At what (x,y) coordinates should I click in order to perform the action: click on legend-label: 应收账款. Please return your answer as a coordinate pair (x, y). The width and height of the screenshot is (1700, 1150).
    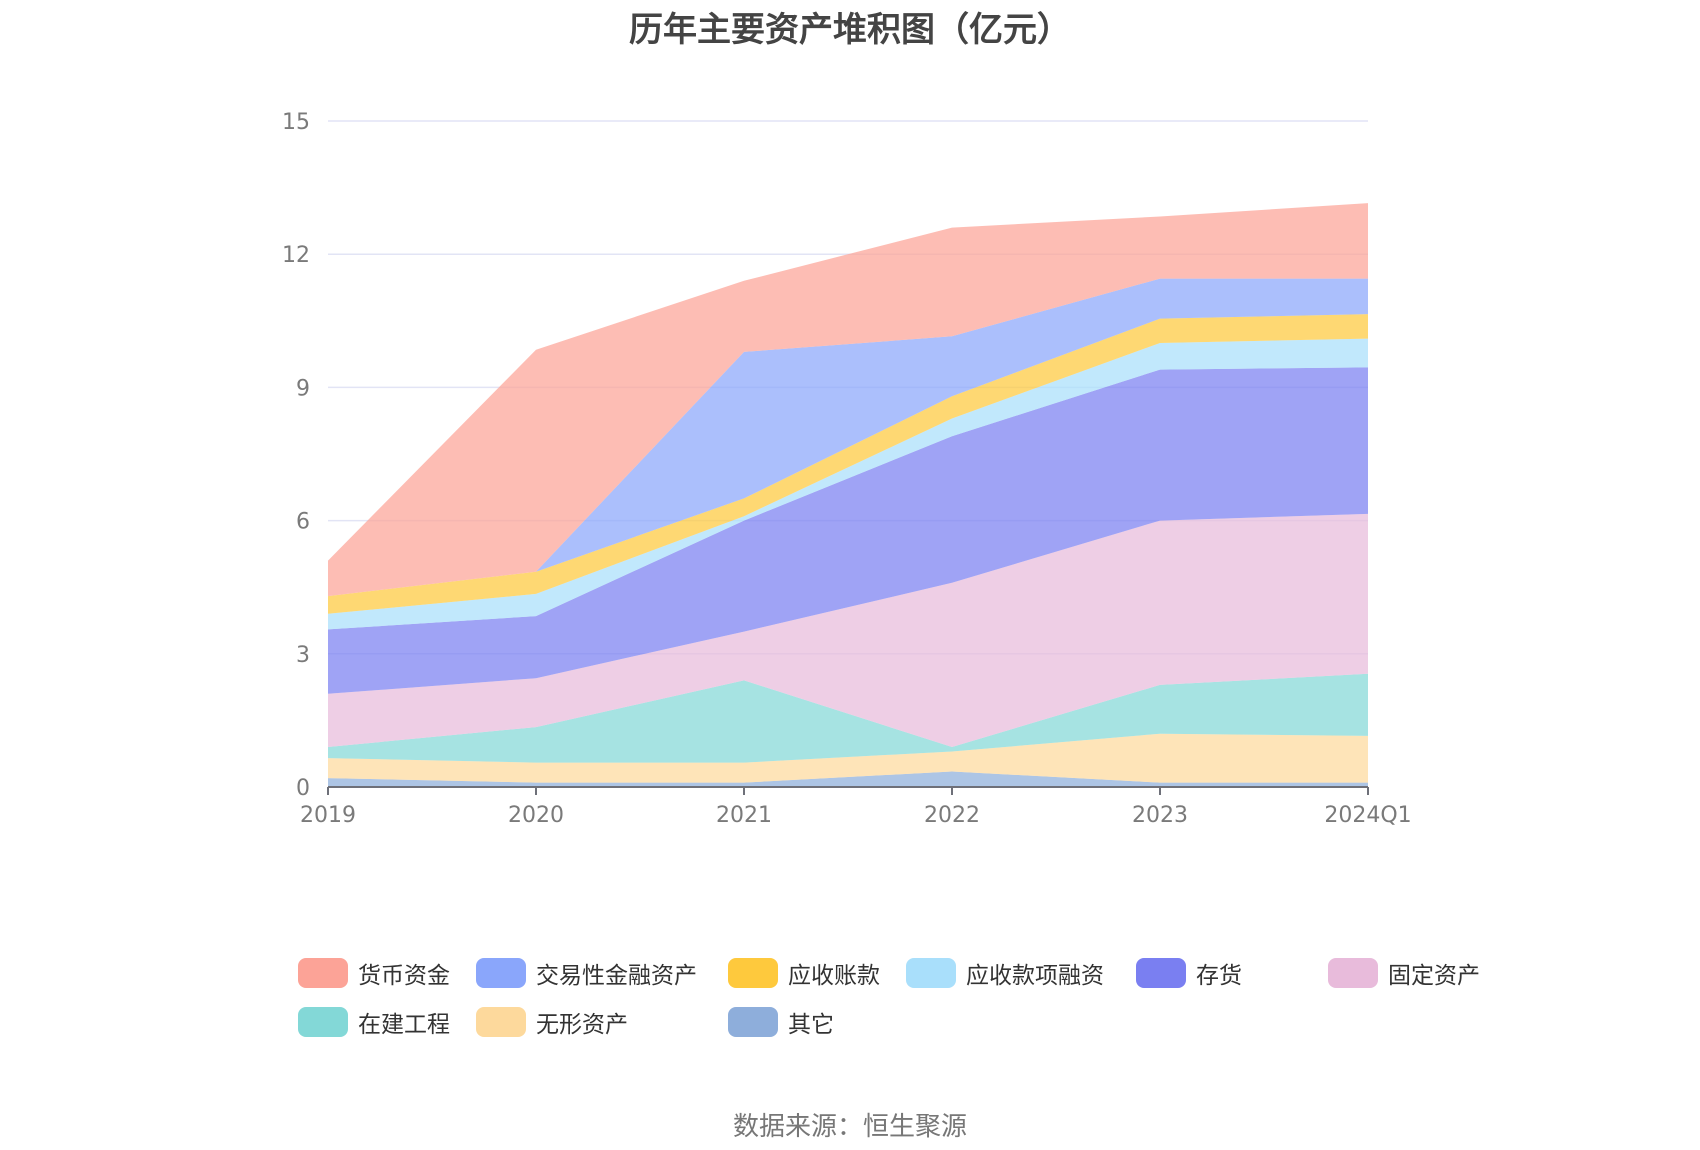
    Looking at the image, I should click on (834, 976).